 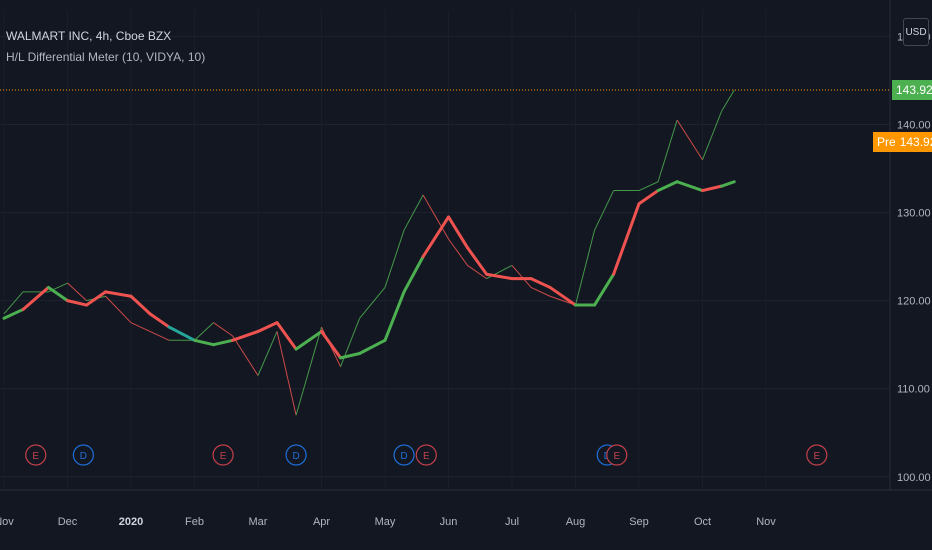 I want to click on event-markers: EDEDDEDEE, so click(x=426, y=455).